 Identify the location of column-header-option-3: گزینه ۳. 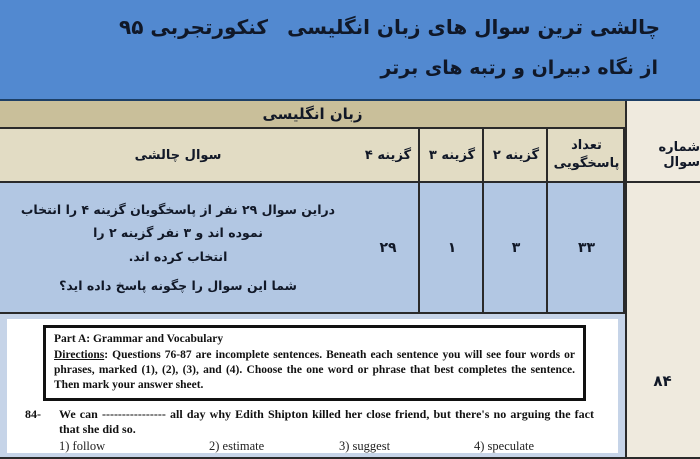
(453, 155).